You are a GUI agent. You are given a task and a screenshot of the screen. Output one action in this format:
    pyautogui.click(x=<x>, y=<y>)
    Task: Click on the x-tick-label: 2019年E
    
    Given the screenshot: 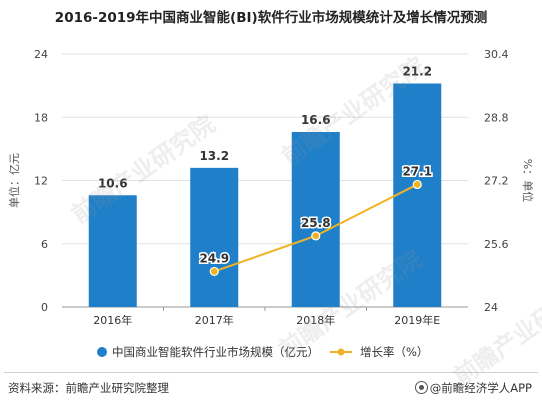 What is the action you would take?
    pyautogui.click(x=417, y=320)
    